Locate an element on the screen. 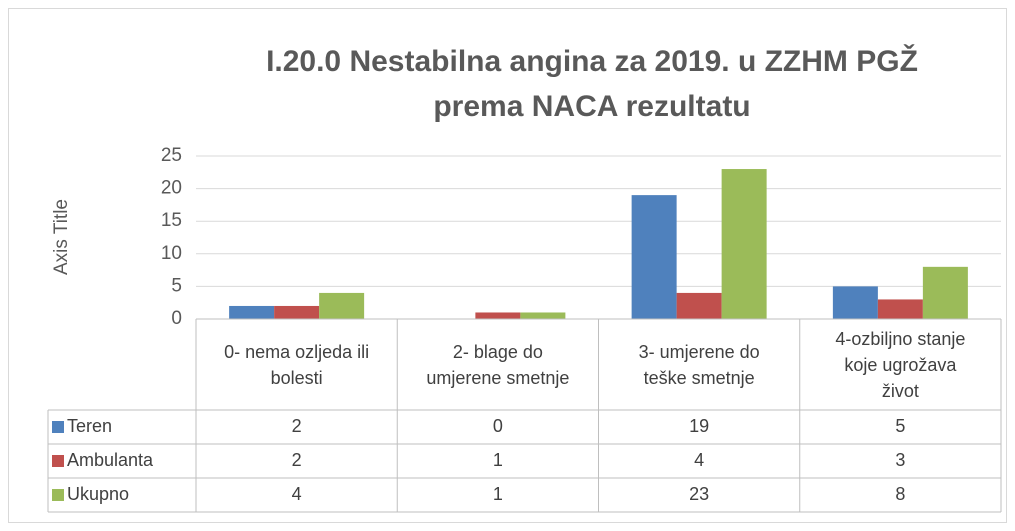 The width and height of the screenshot is (1015, 531). chart-title: prema NACA rezultatu is located at coordinates (591, 106).